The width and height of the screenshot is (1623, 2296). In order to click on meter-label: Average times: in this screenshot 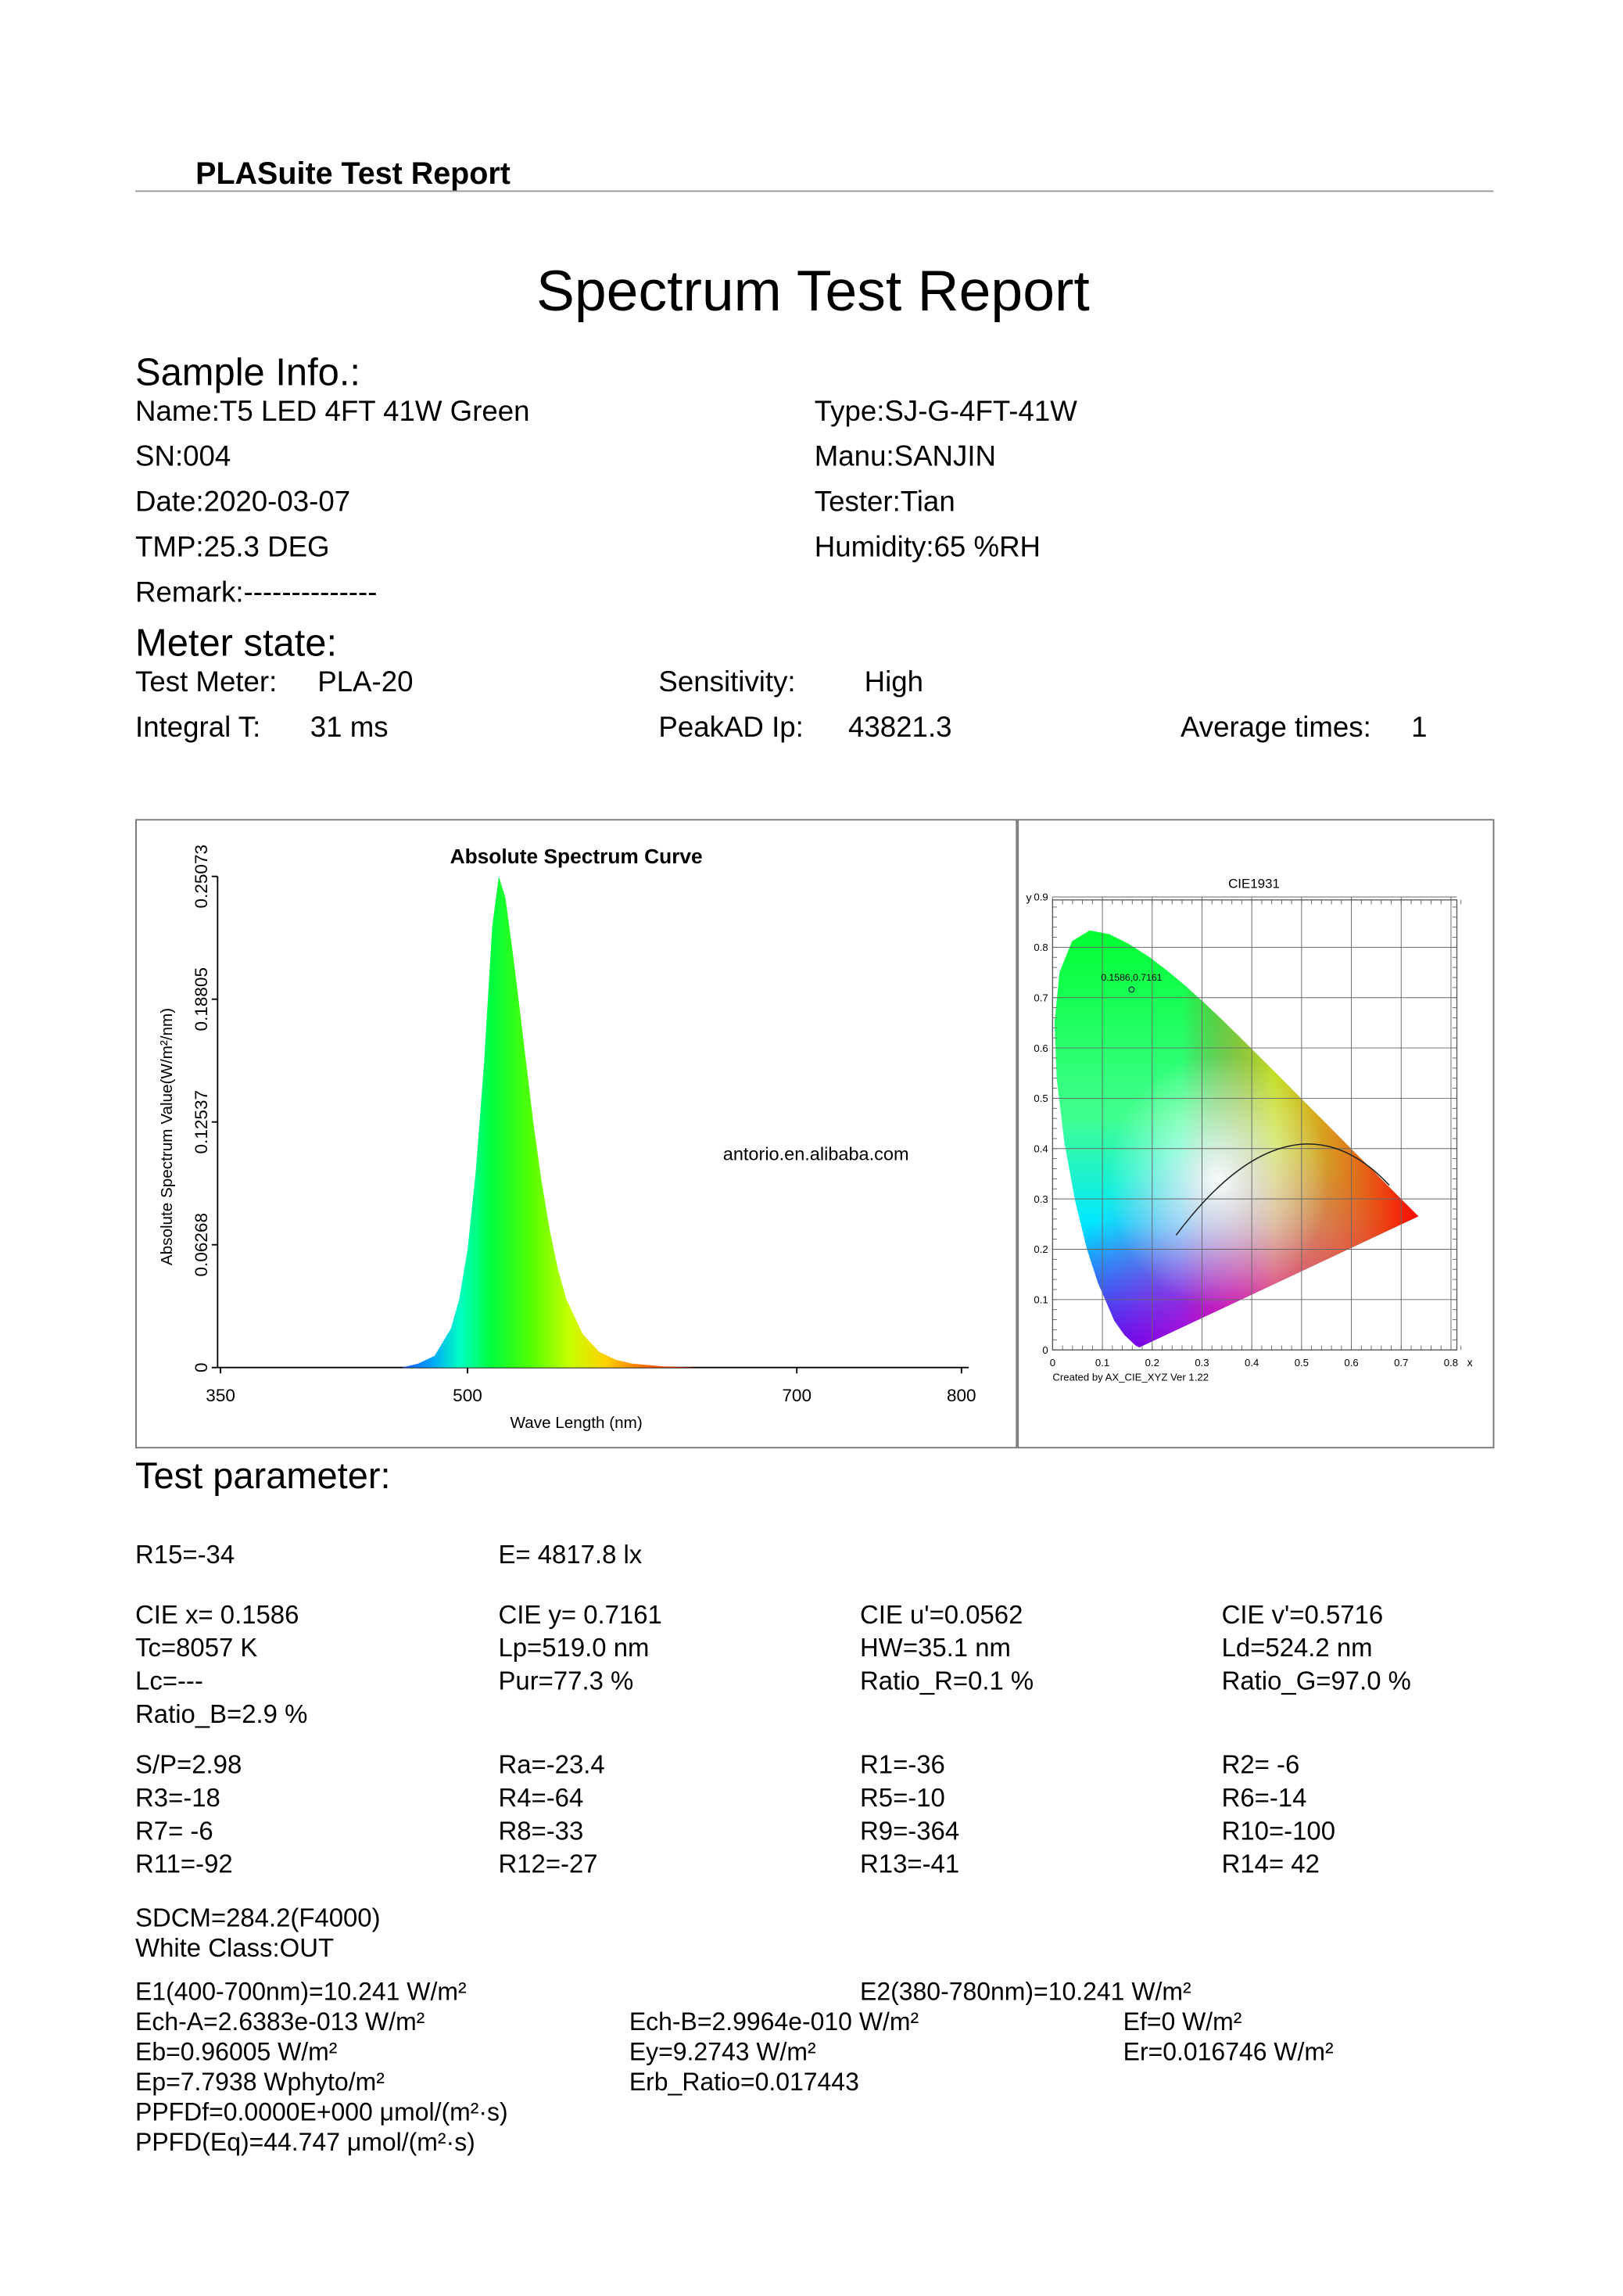, I will do `click(1276, 727)`.